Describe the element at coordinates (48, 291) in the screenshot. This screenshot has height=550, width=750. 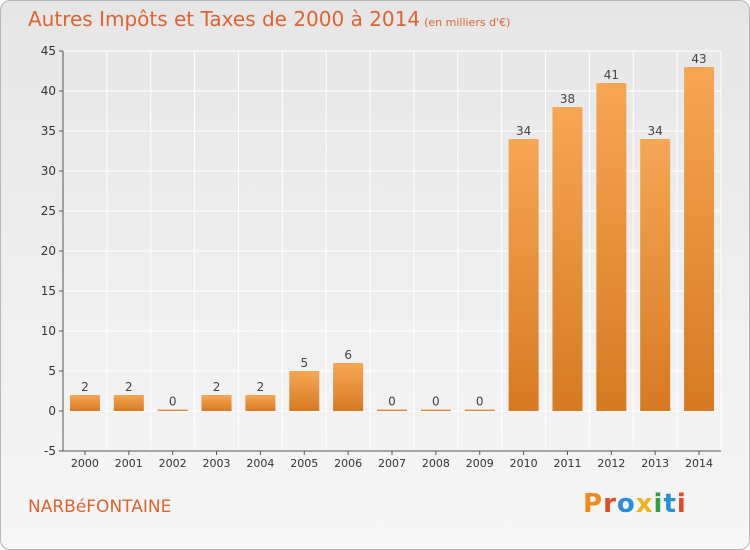
I see `y-tick-label: 15` at that location.